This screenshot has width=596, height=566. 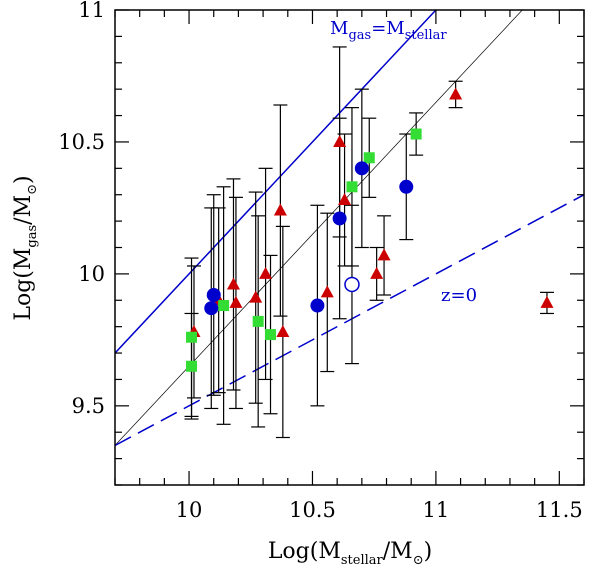 What do you see at coordinates (312, 510) in the screenshot?
I see `x-tick-label: 10.5` at bounding box center [312, 510].